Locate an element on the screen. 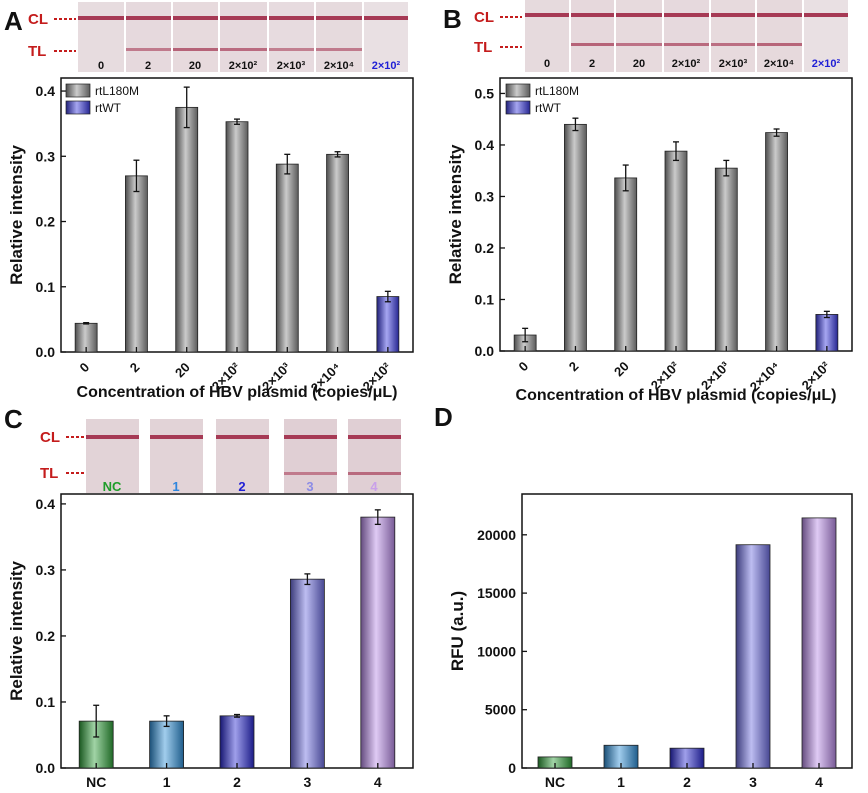 The width and height of the screenshot is (868, 793). strip-a-4: 2×10² is located at coordinates (243, 37).